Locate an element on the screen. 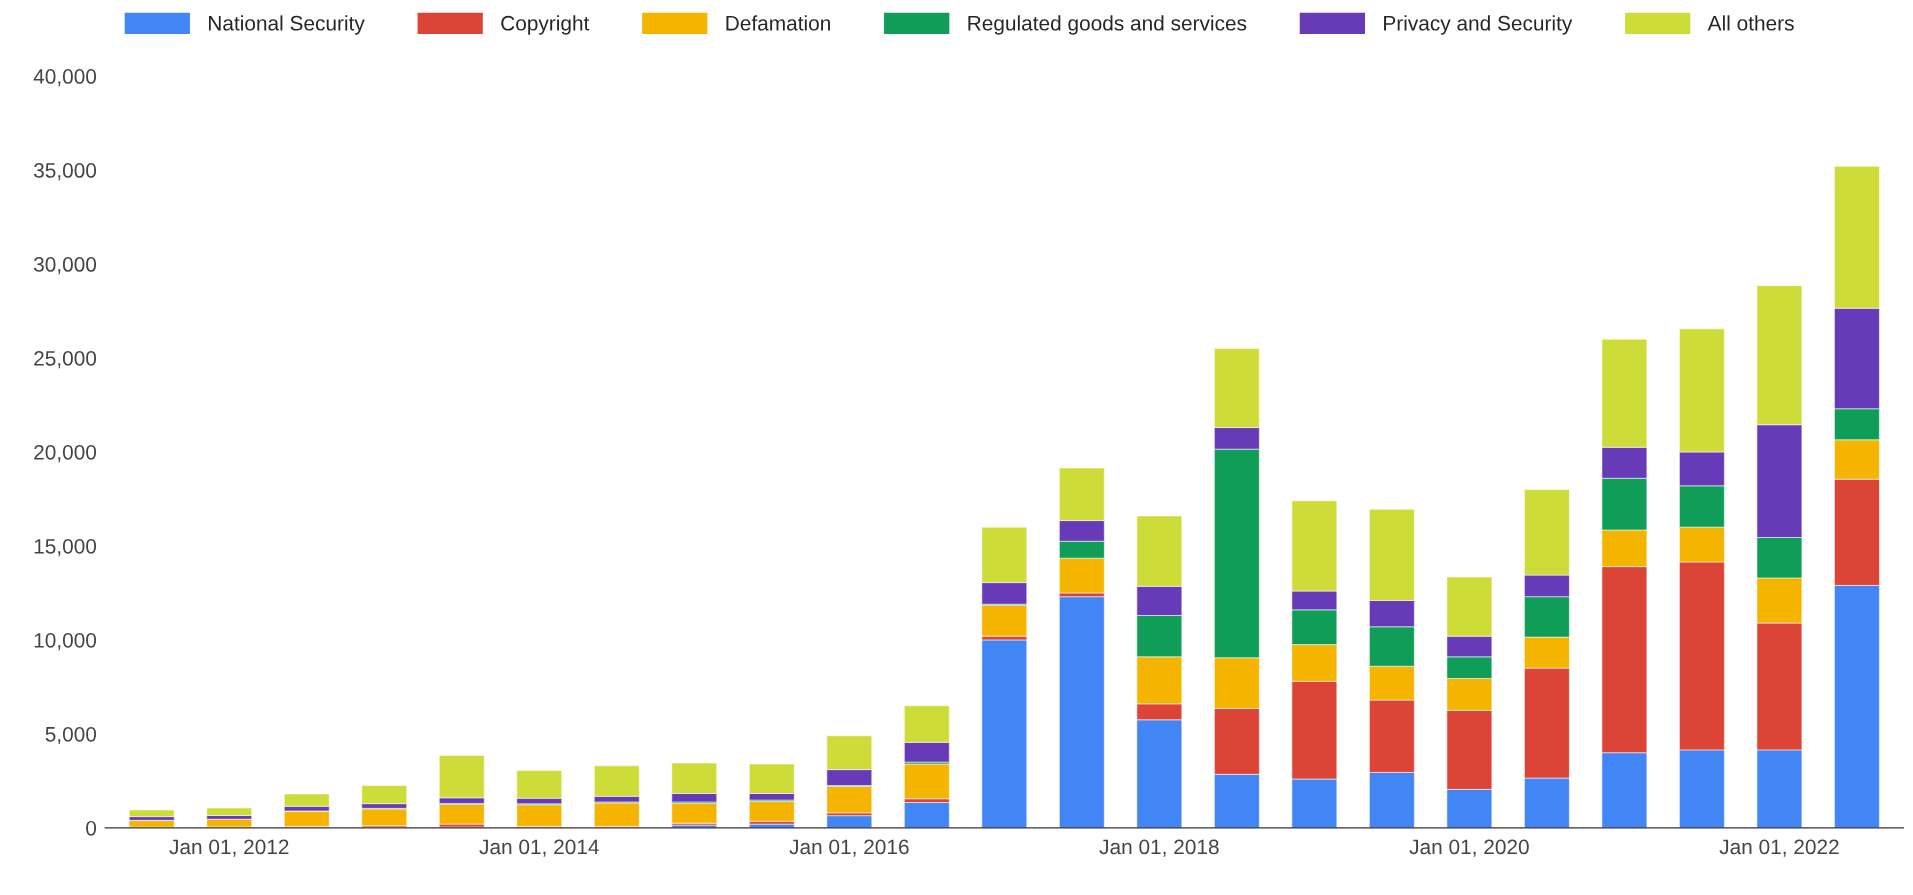 The image size is (1913, 895). x-tick-label: Jan 01, 2016 is located at coordinates (849, 848).